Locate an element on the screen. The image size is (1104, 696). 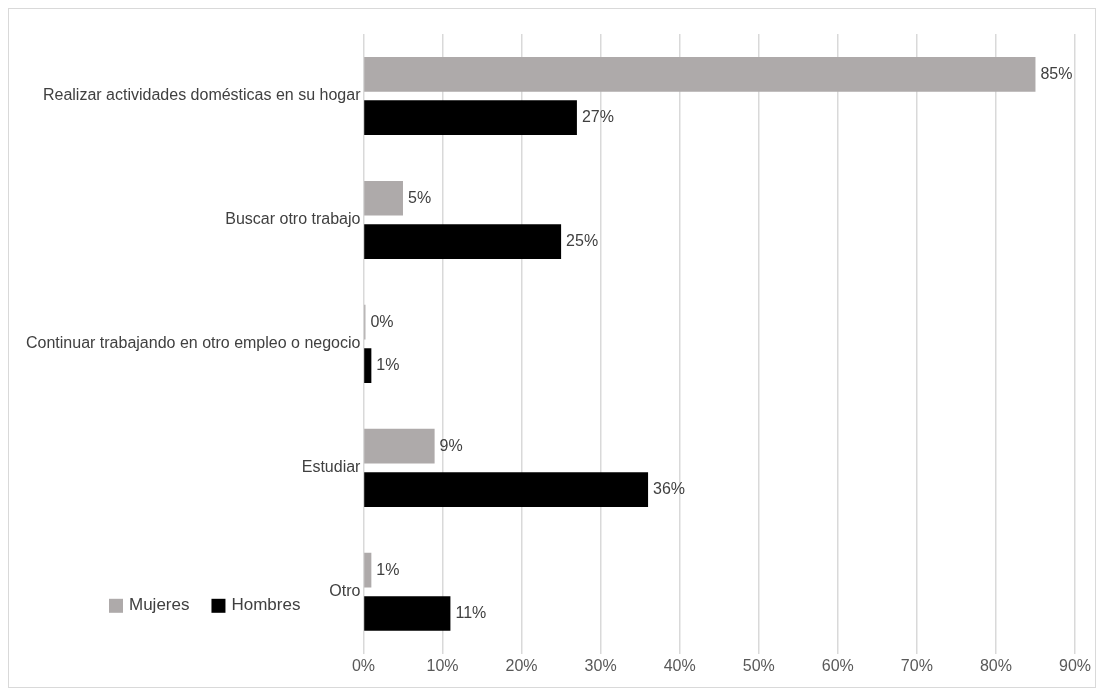
x-tick-label: 10% is located at coordinates (442, 665).